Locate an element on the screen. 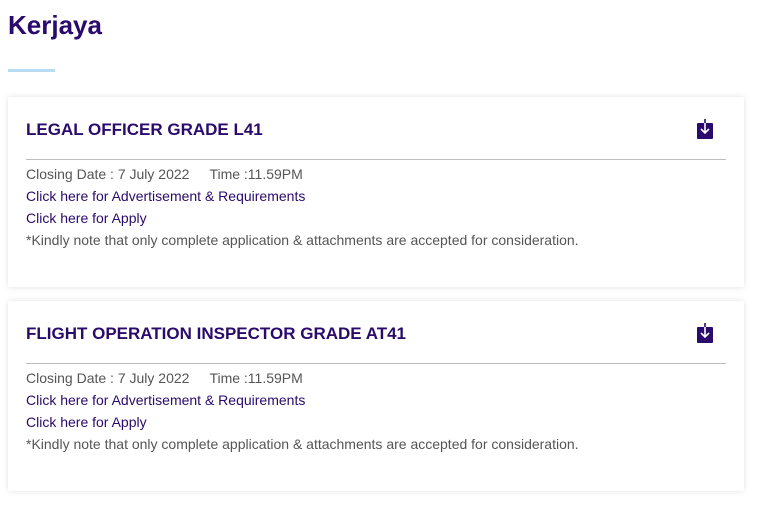  job-title: LEGAL OFFICER GRADE L41 is located at coordinates (144, 129).